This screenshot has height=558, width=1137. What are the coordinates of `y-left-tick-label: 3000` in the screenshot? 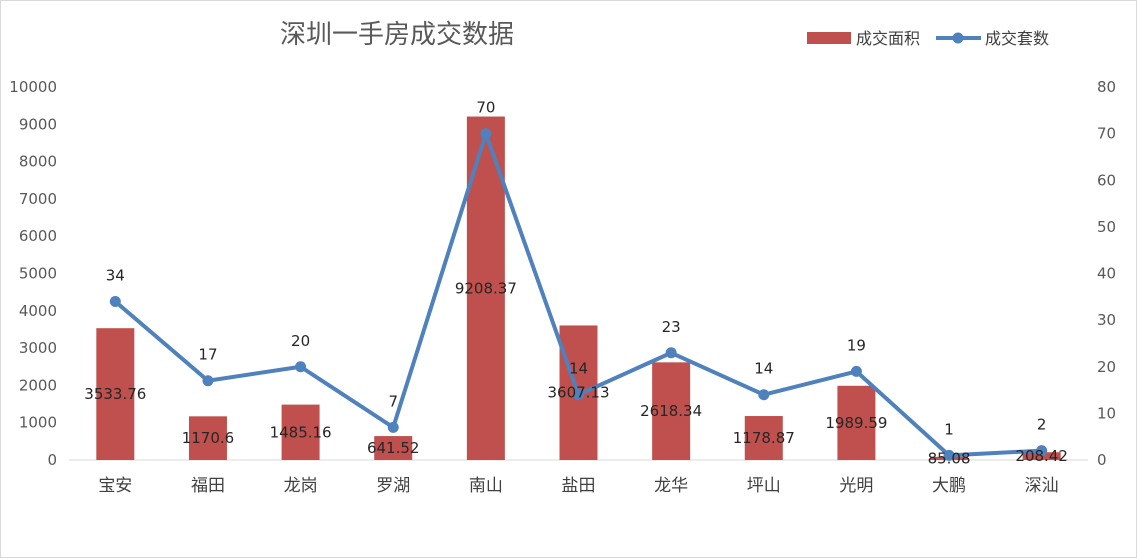 It's located at (38, 348).